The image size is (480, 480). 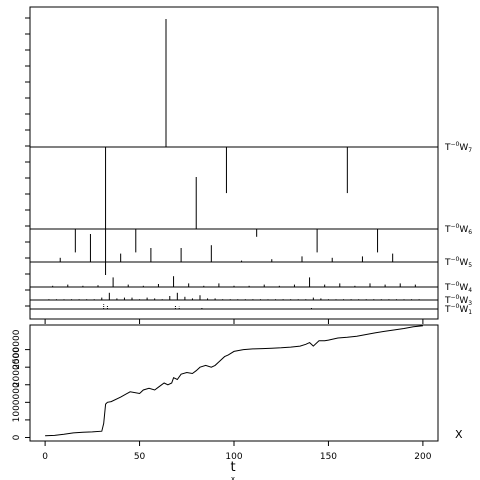 I want to click on level-label: T−0W7, so click(x=458, y=147).